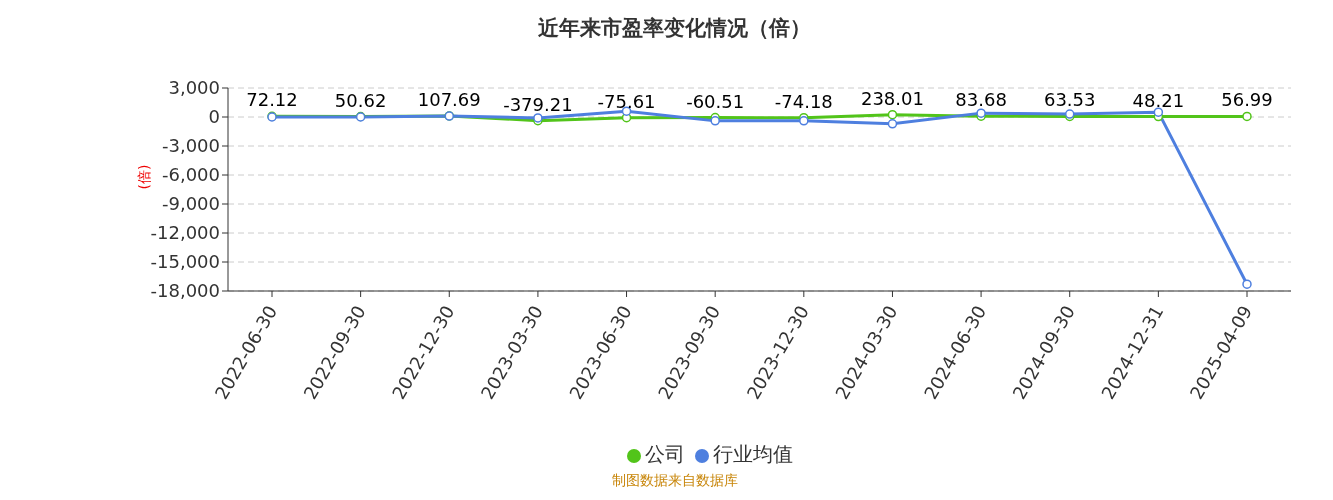  I want to click on data-label: 83.68, so click(981, 100).